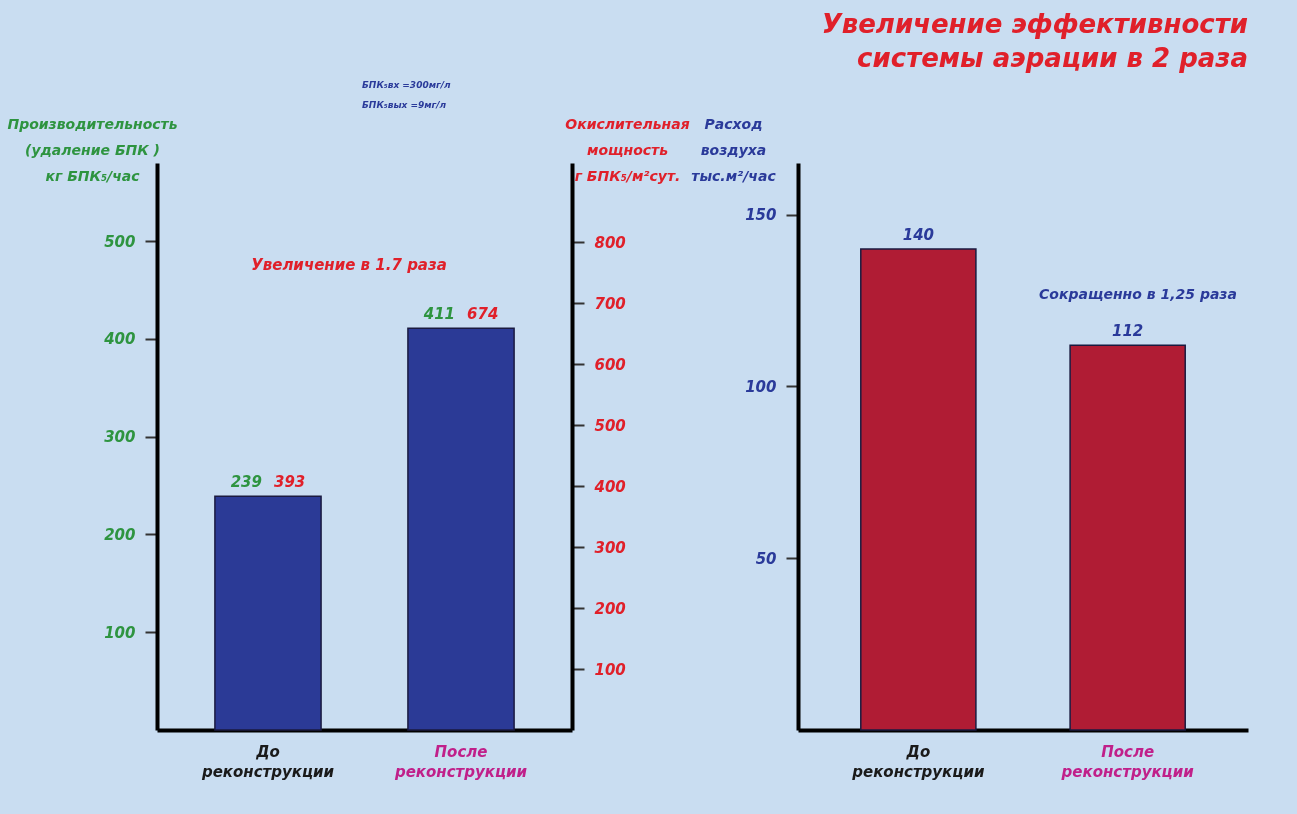 The width and height of the screenshot is (1297, 814). What do you see at coordinates (609, 486) in the screenshot?
I see `y2-tick-label: 400` at bounding box center [609, 486].